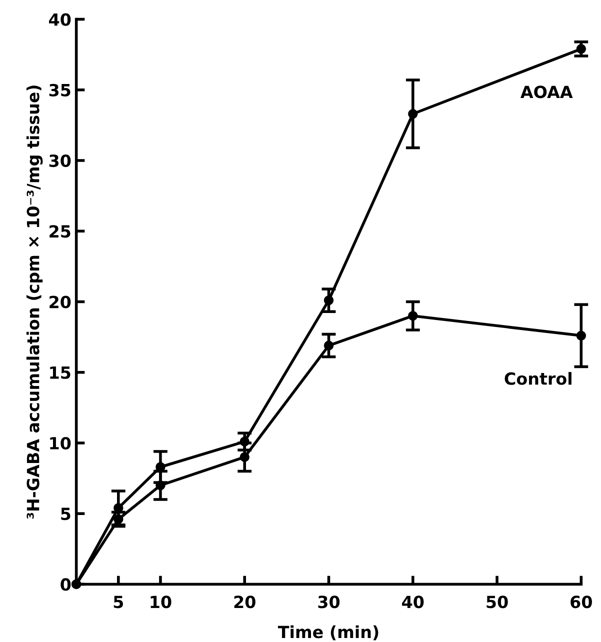 The width and height of the screenshot is (601, 642). I want to click on x-tick-label: 20, so click(245, 602).